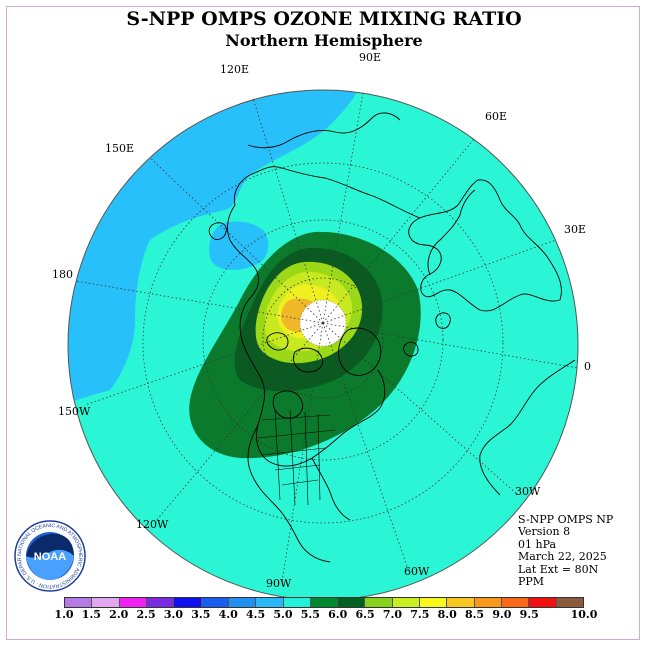  What do you see at coordinates (474, 614) in the screenshot?
I see `colorbar-tick-label: 8.5` at bounding box center [474, 614].